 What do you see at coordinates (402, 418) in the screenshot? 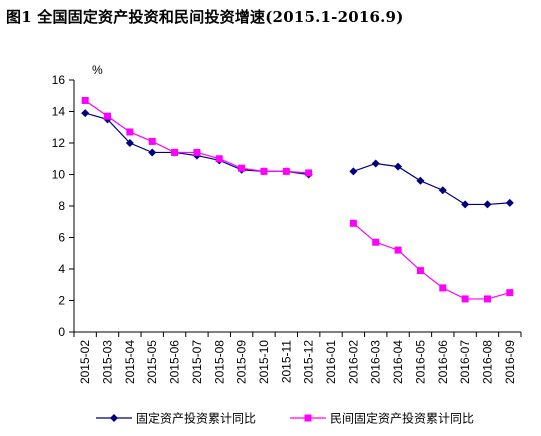
I see `legend-label: 民间固定资产投资累计同比` at bounding box center [402, 418].